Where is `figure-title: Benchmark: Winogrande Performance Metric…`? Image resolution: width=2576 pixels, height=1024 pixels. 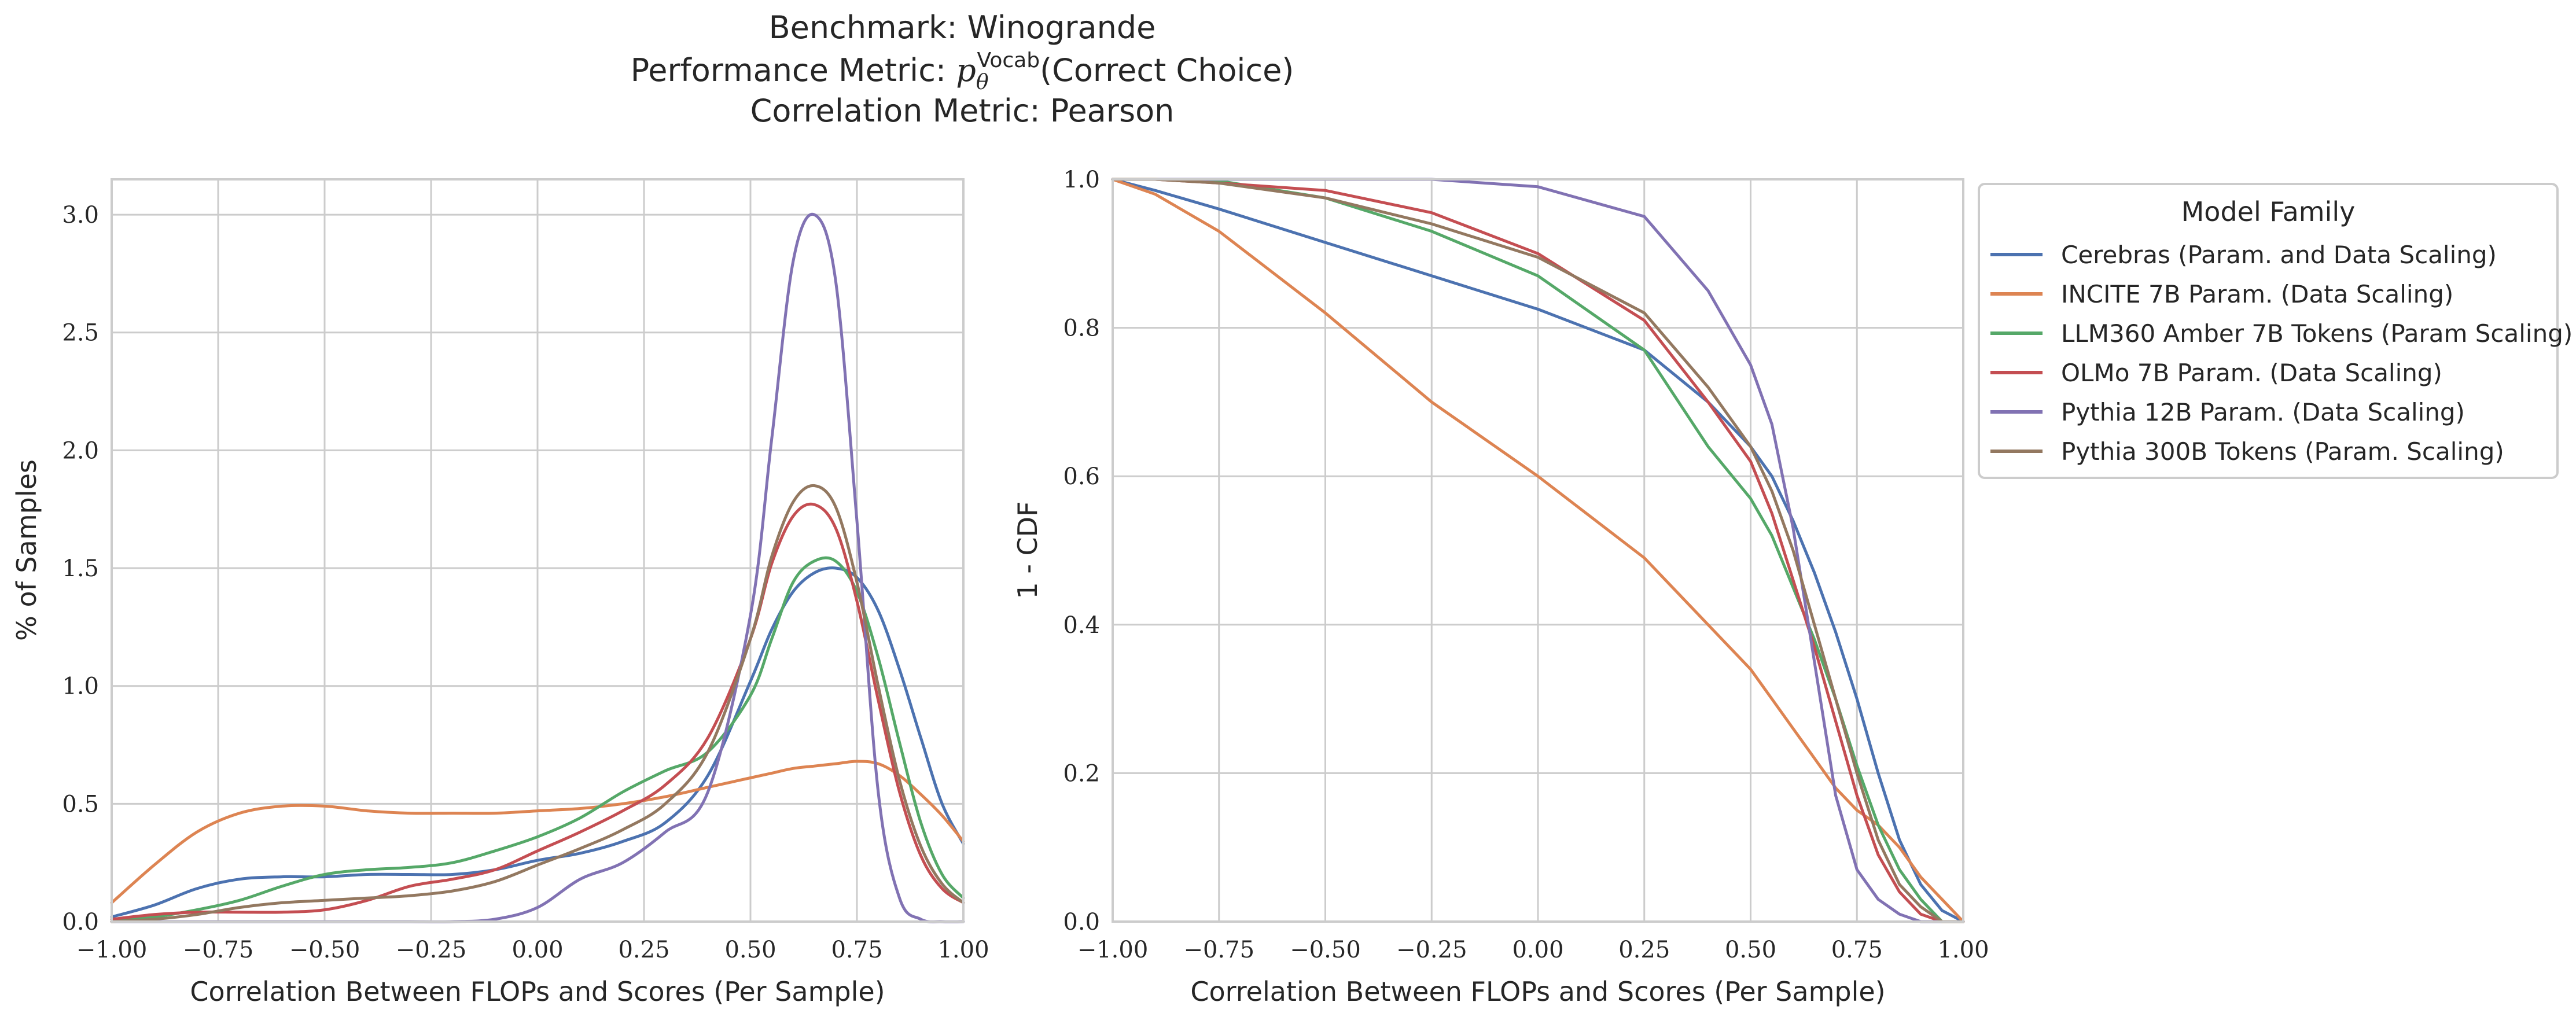
figure-title: Benchmark: Winogrande Performance Metric… is located at coordinates (962, 69).